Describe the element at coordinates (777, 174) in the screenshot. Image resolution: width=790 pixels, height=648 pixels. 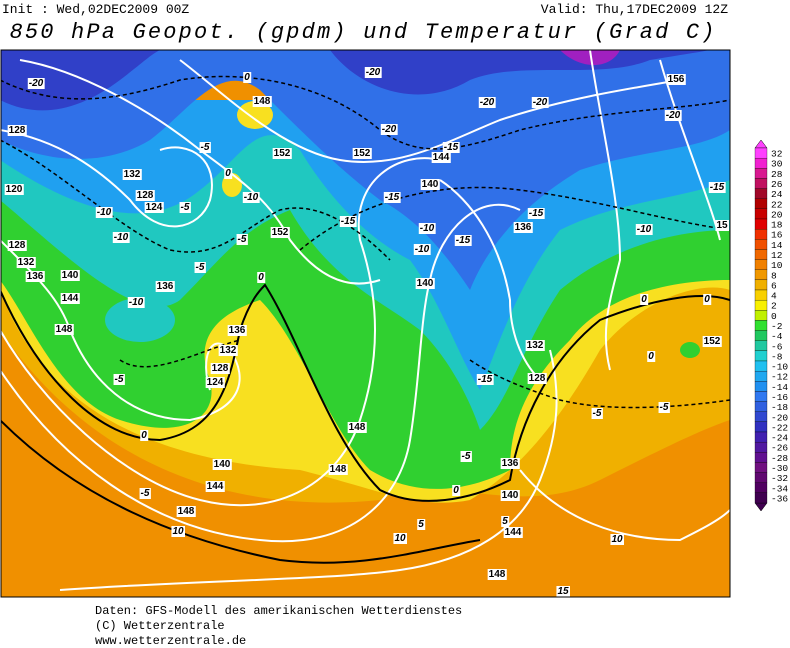
I see `colorbar-label: 28` at that location.